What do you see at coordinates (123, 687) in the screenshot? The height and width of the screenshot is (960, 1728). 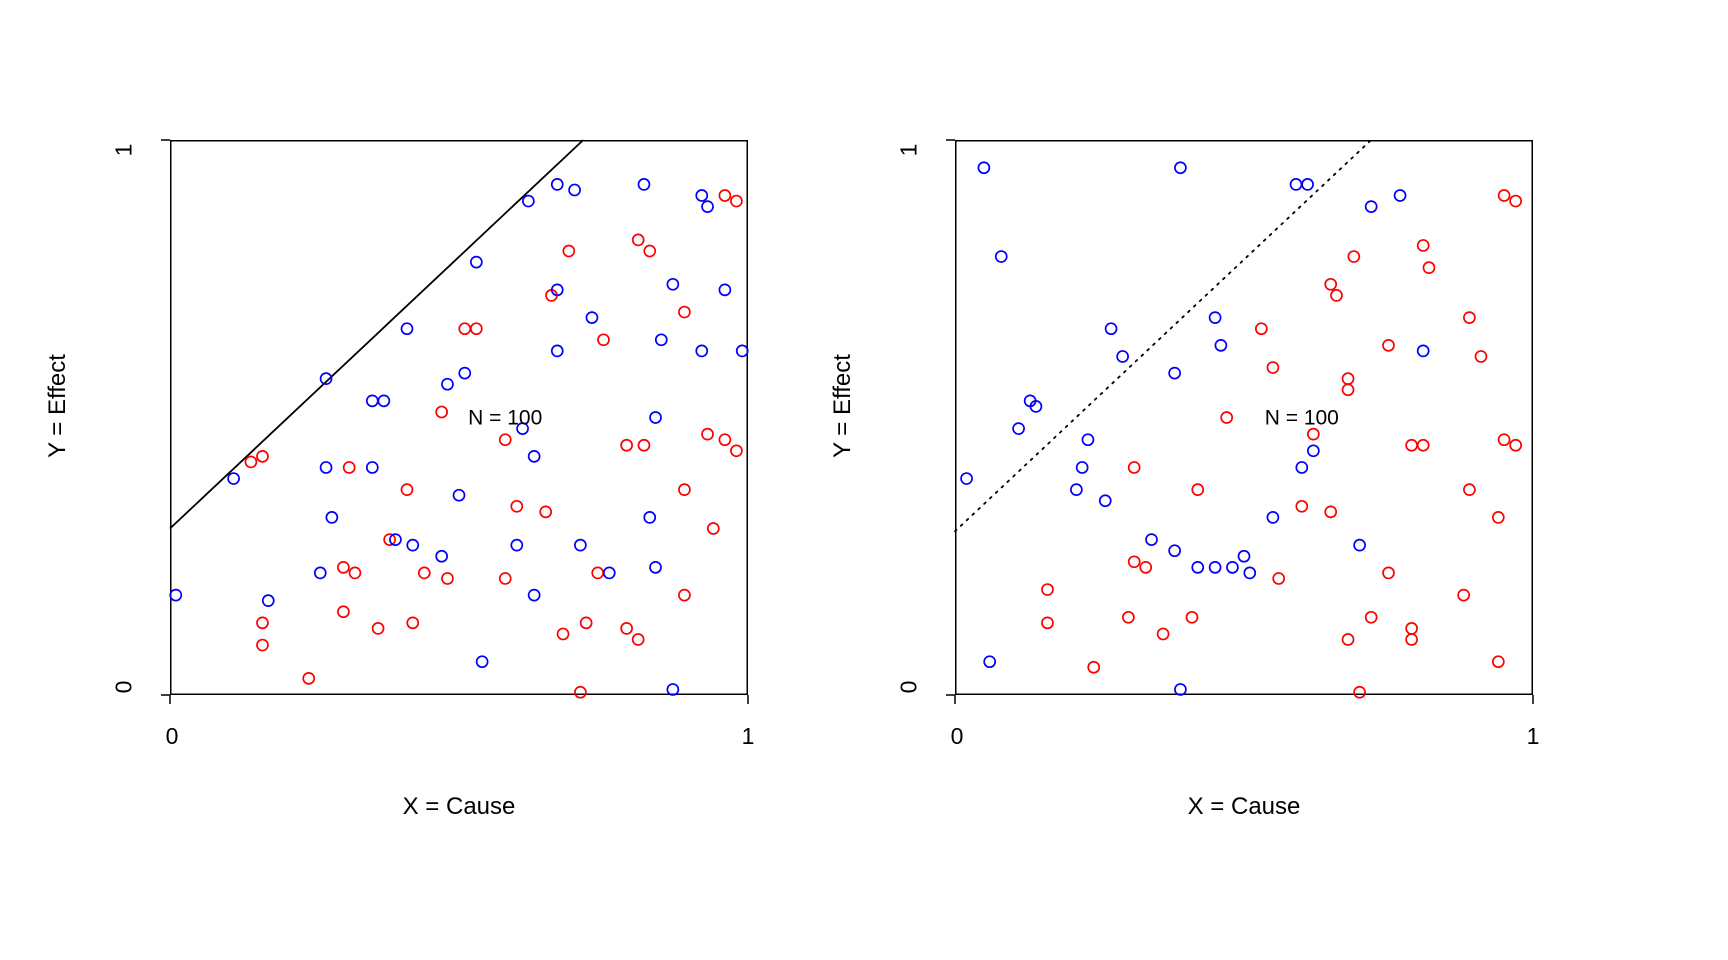 I see `y-tick-label-0: 0` at bounding box center [123, 687].